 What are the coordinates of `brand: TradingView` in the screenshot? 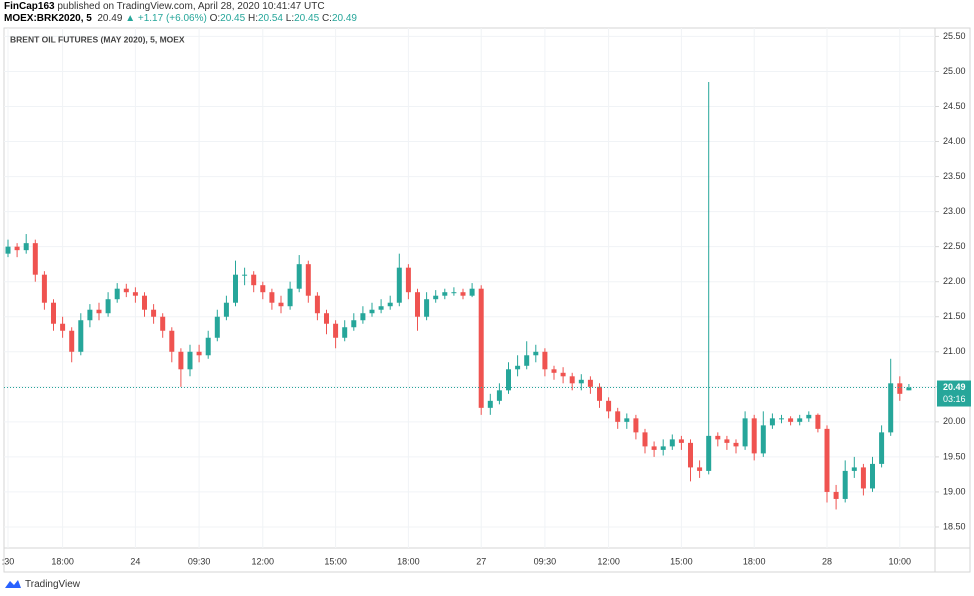 It's located at (53, 584).